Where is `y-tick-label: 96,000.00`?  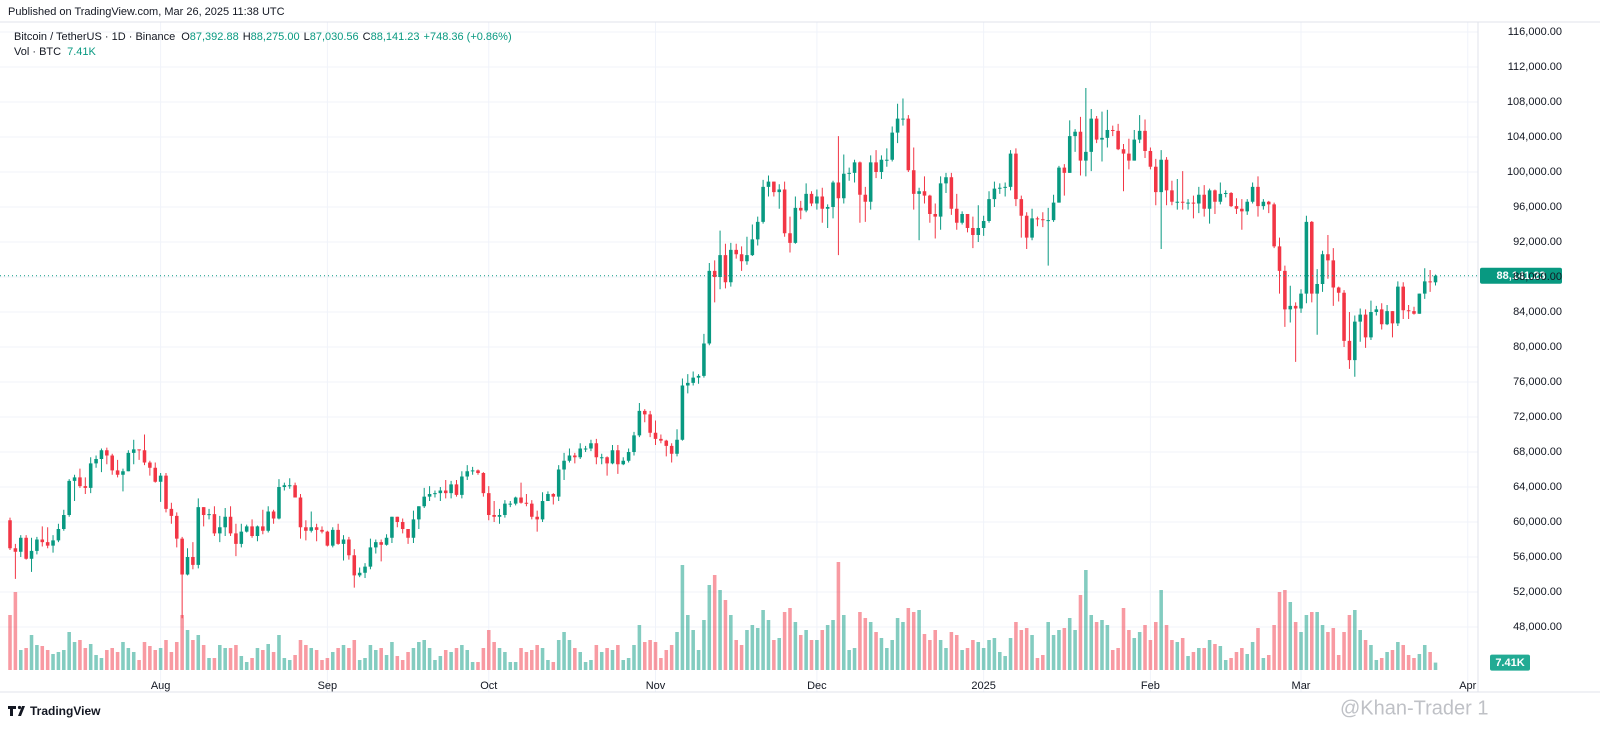
y-tick-label: 96,000.00 is located at coordinates (1537, 207).